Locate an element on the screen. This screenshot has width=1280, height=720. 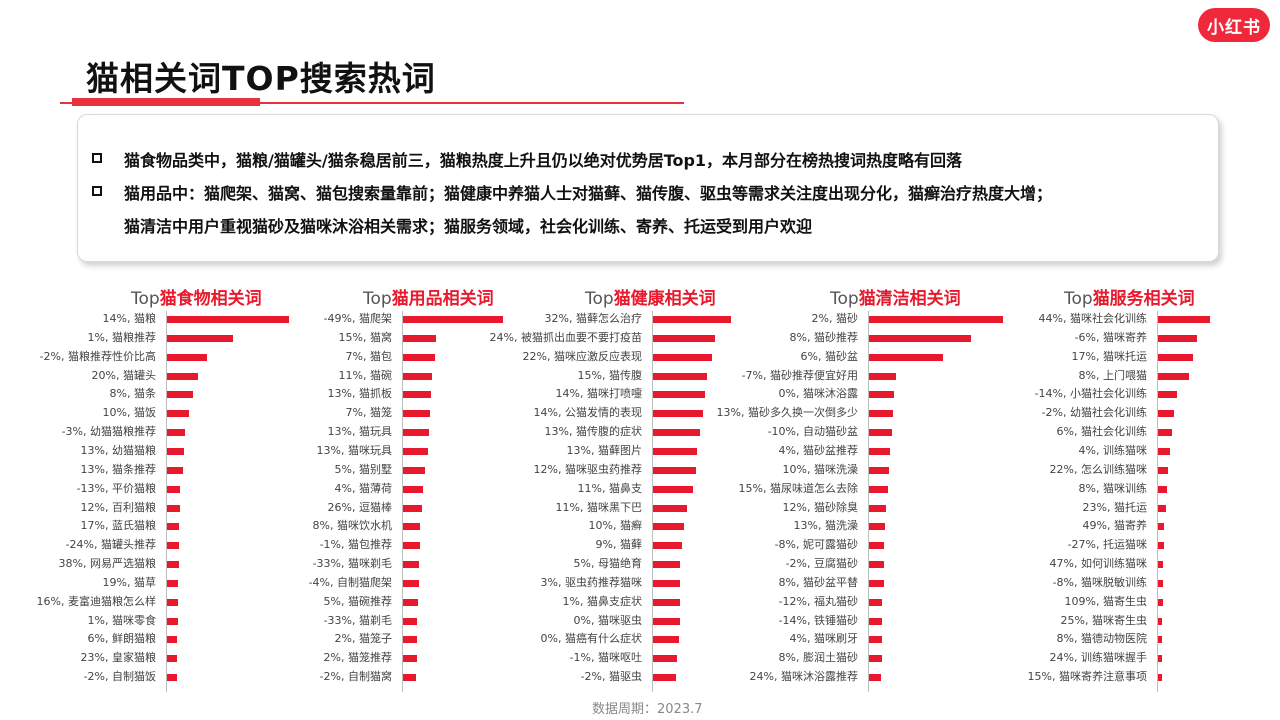
category-label: -2%, 幼猫社会化训练 is located at coordinates (1094, 413).